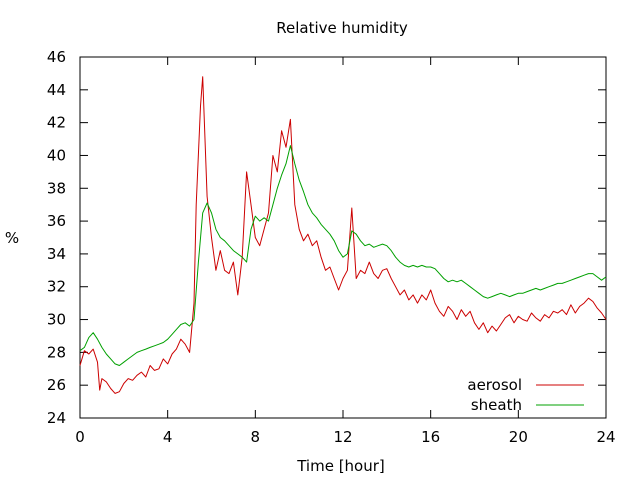 This screenshot has height=480, width=640. What do you see at coordinates (56, 254) in the screenshot?
I see `y-tick-label: 34` at bounding box center [56, 254].